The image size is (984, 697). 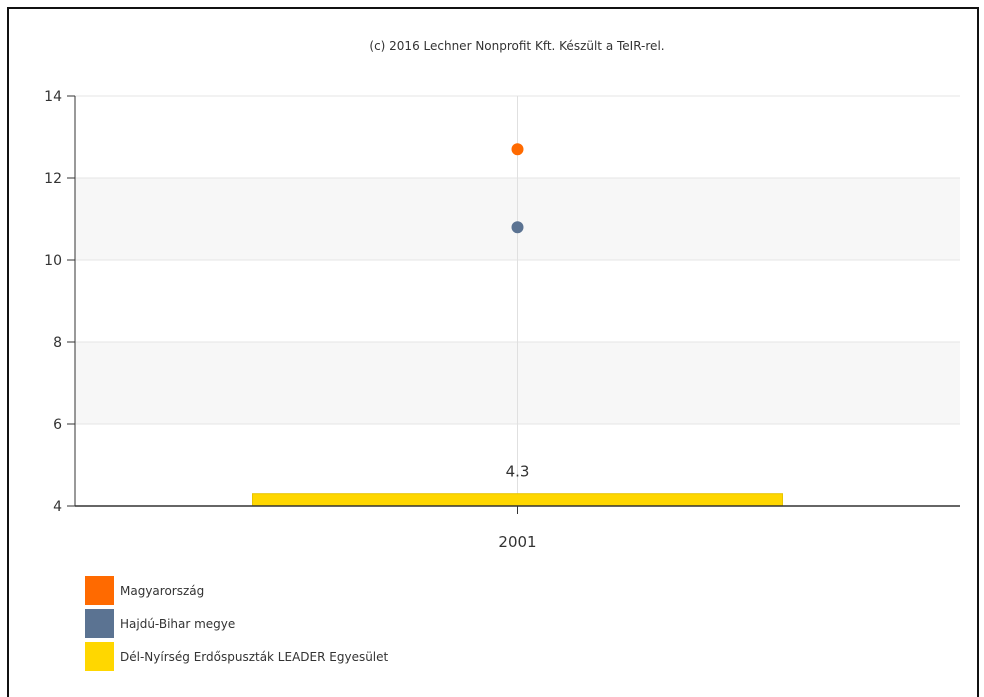 I want to click on x-tick-label: 2001, so click(x=517, y=542).